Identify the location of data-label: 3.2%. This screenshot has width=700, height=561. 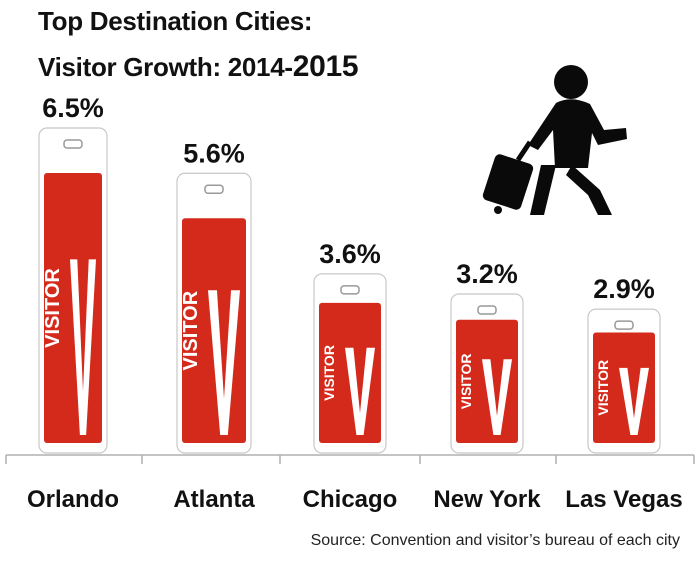
(487, 274).